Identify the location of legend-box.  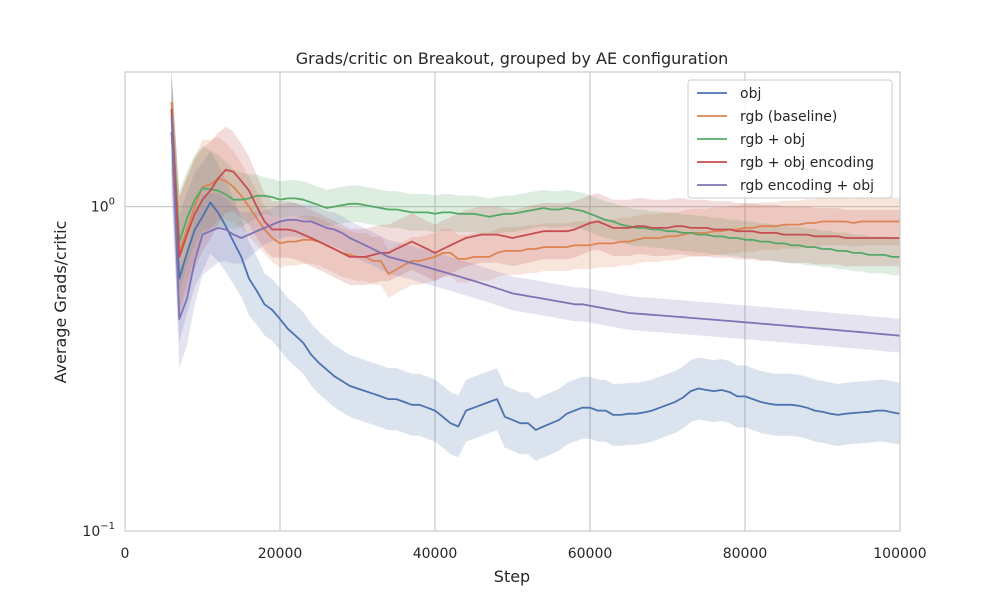
(790, 139).